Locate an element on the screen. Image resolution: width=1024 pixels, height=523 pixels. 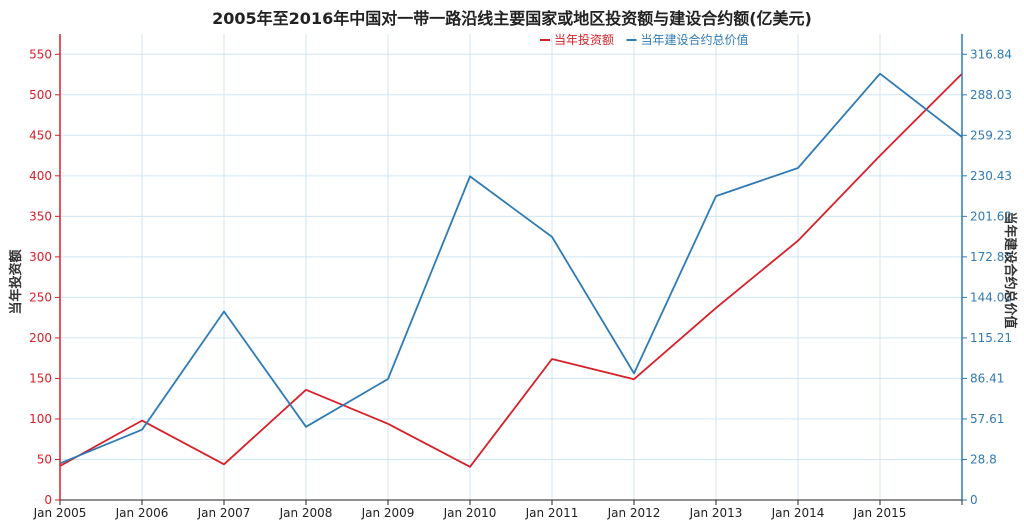
x-tick-label: Jan 2006 is located at coordinates (142, 513).